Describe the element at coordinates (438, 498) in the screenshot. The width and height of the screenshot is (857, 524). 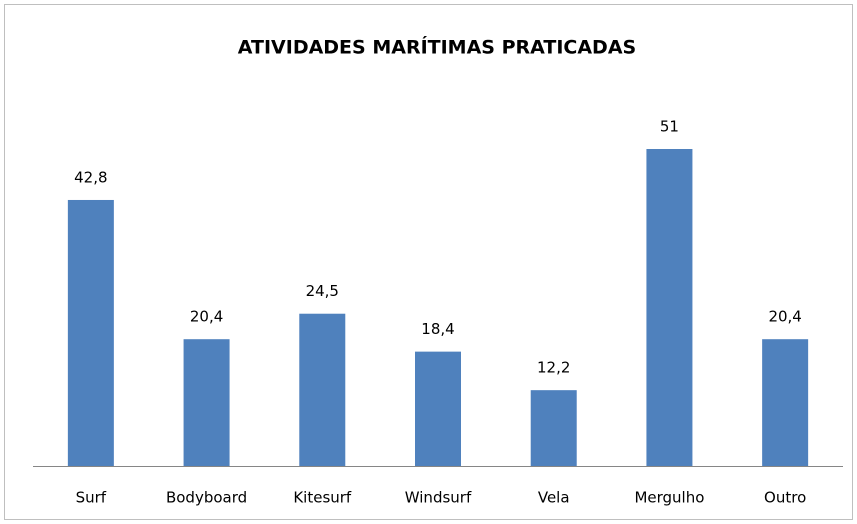
I see `x-tick-label: Windsurf` at that location.